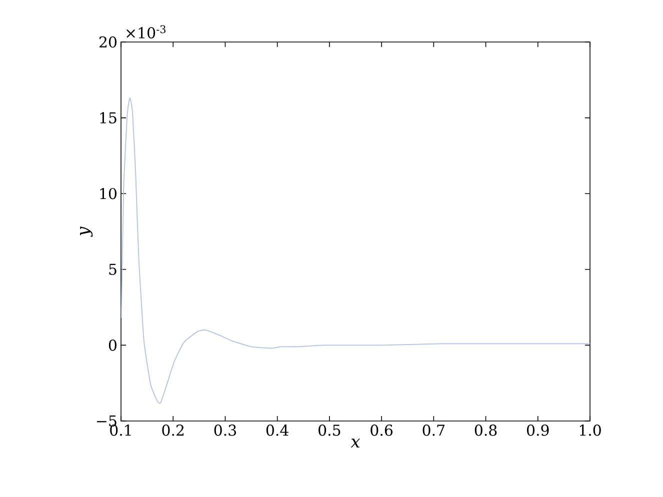 This screenshot has height=497, width=663. What do you see at coordinates (277, 430) in the screenshot?
I see `x-tick-label: 0.4` at bounding box center [277, 430].